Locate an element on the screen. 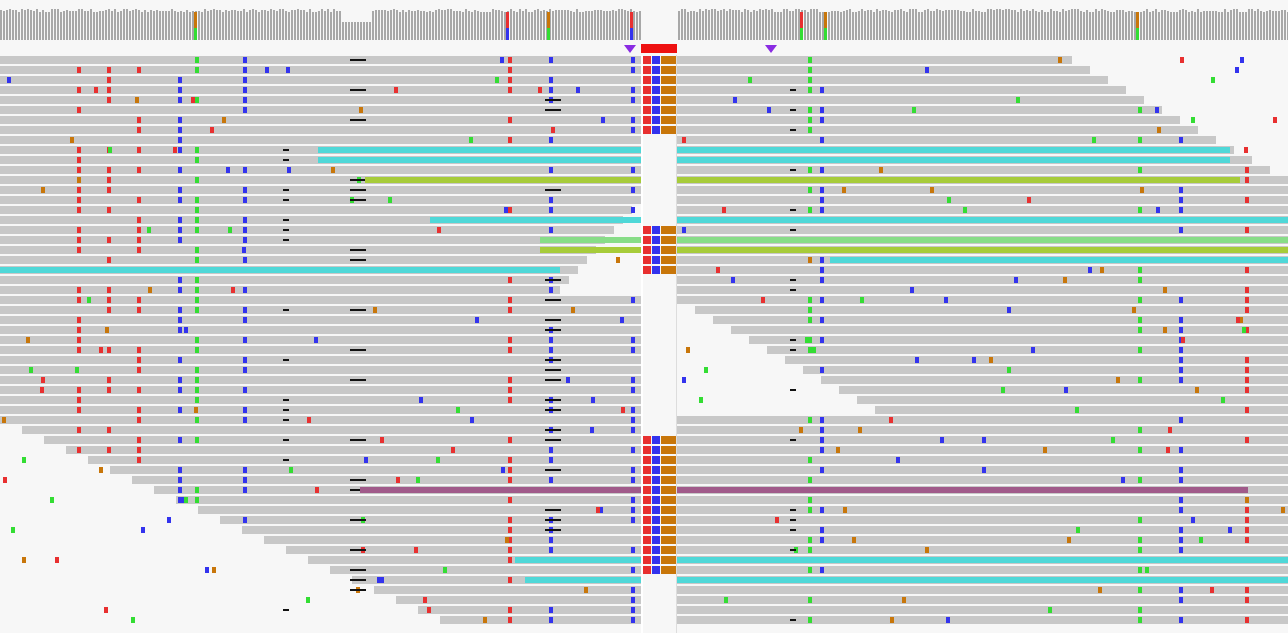 The width and height of the screenshot is (1288, 633). paired-read is located at coordinates (982, 580).